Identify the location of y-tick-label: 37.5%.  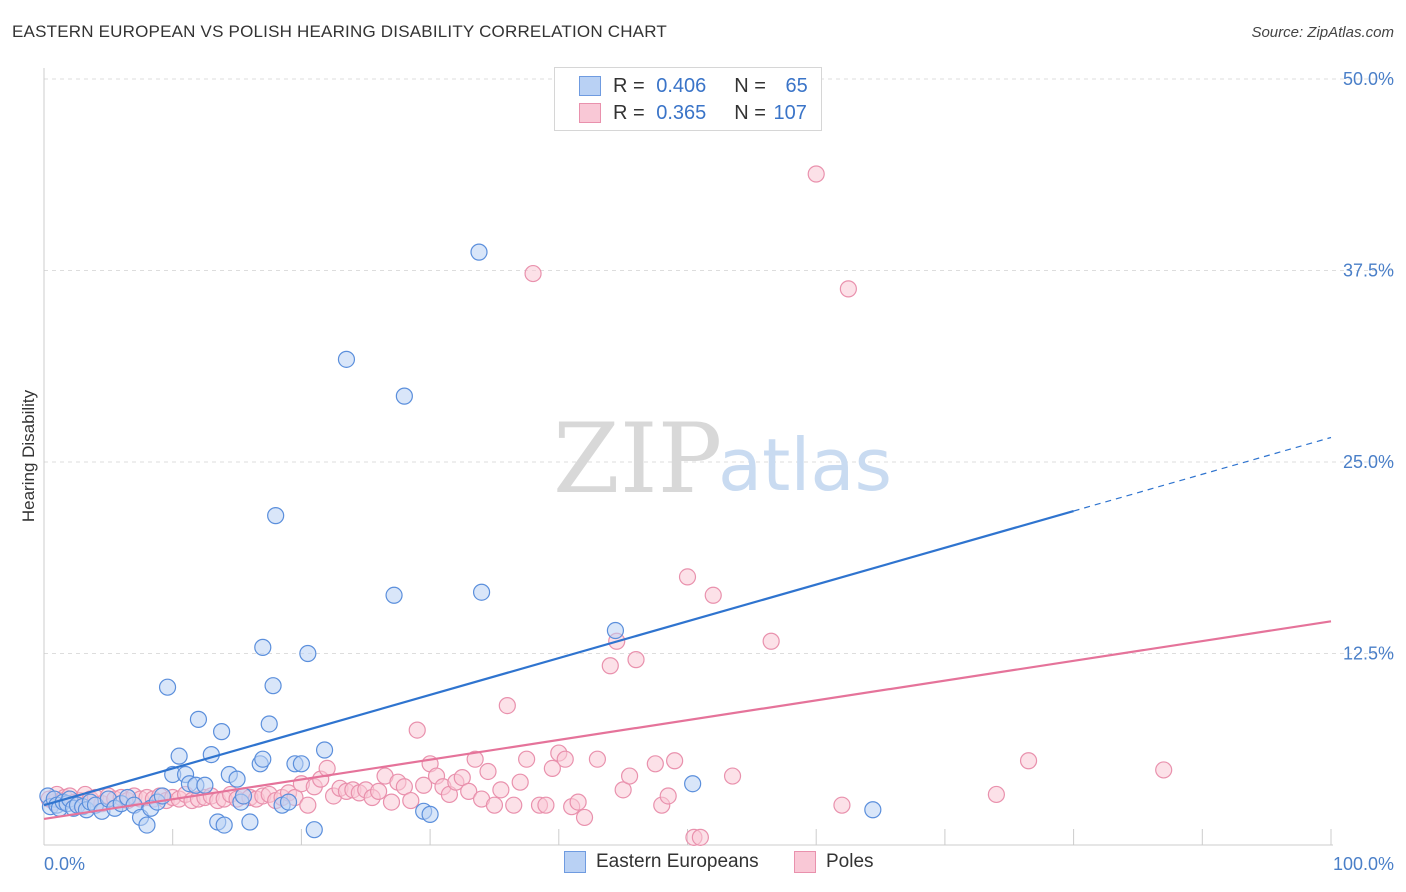
(1368, 271).